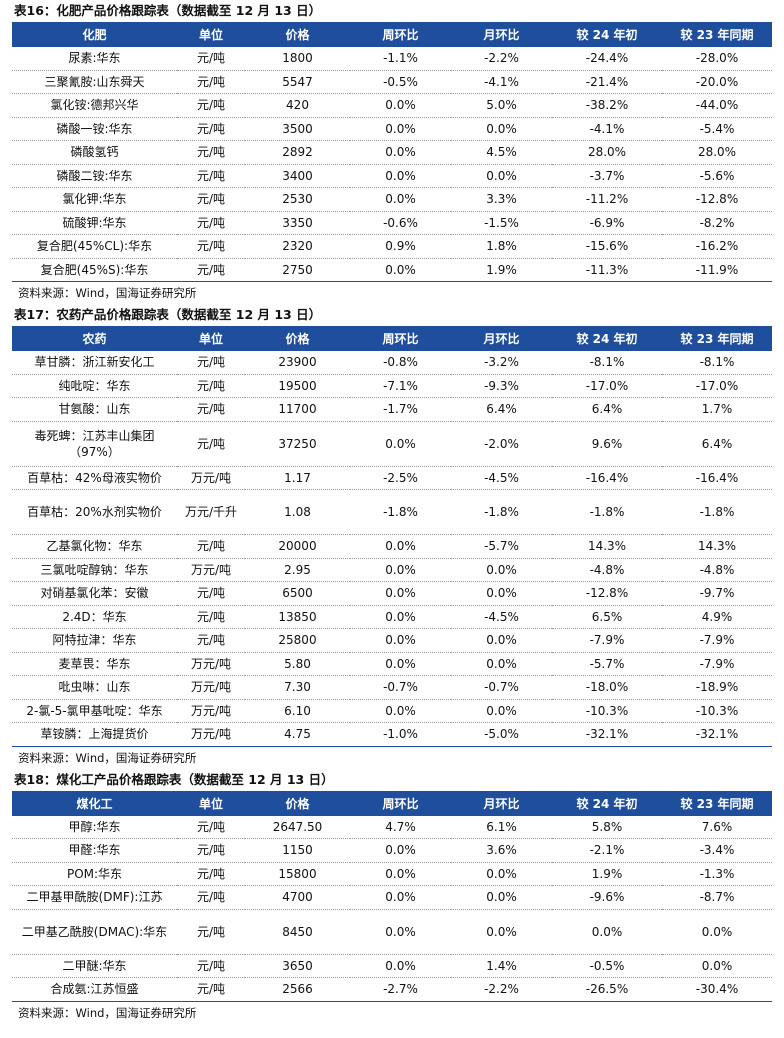 This screenshot has height=1038, width=784. Describe the element at coordinates (211, 338) in the screenshot. I see `column-header: 单位` at that location.